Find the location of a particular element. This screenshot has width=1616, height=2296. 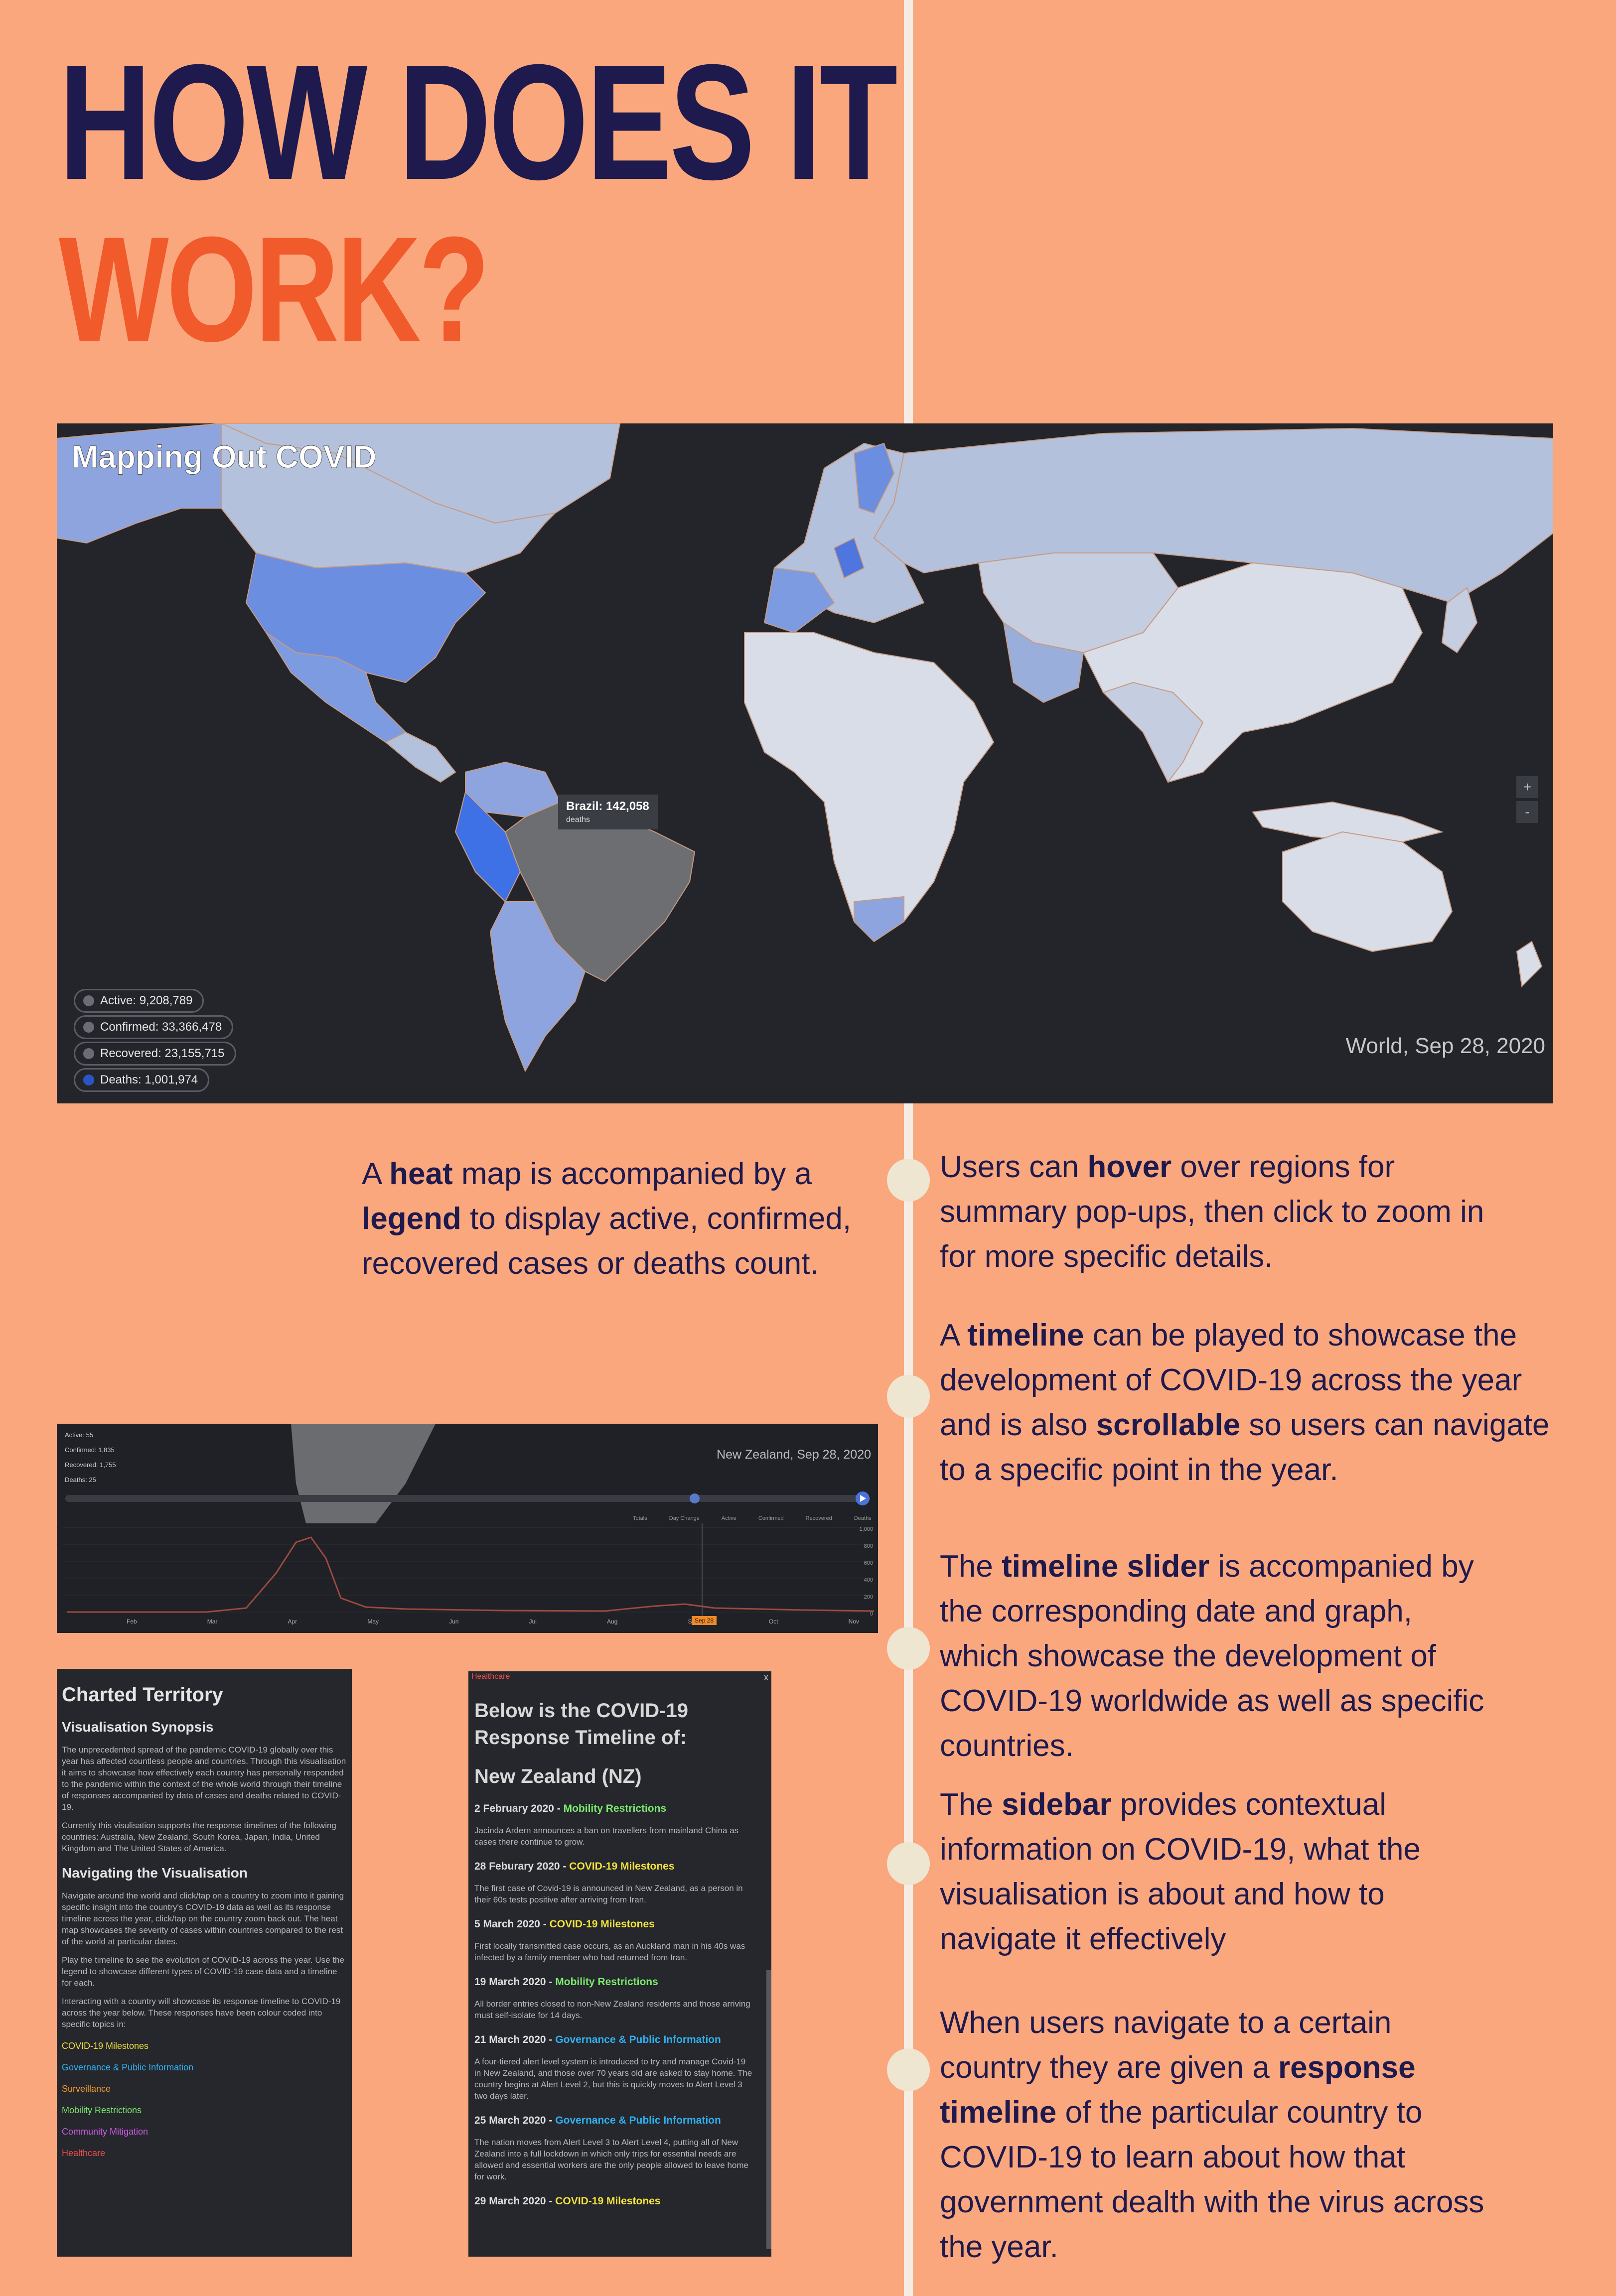

event-date: 2 February 2020 - Mobility Restrictions is located at coordinates (570, 1808).